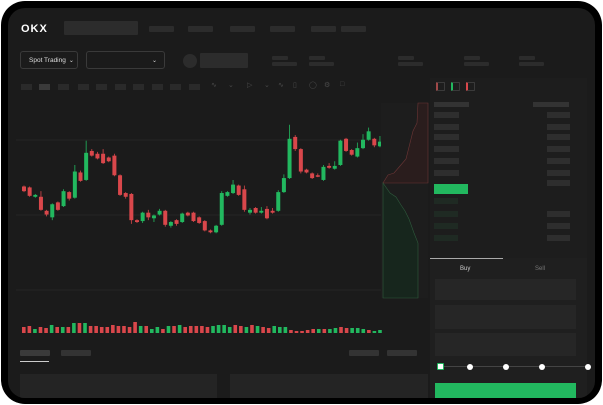 Image resolution: width=603 pixels, height=405 pixels. I want to click on tab-open-orders, so click(35, 353).